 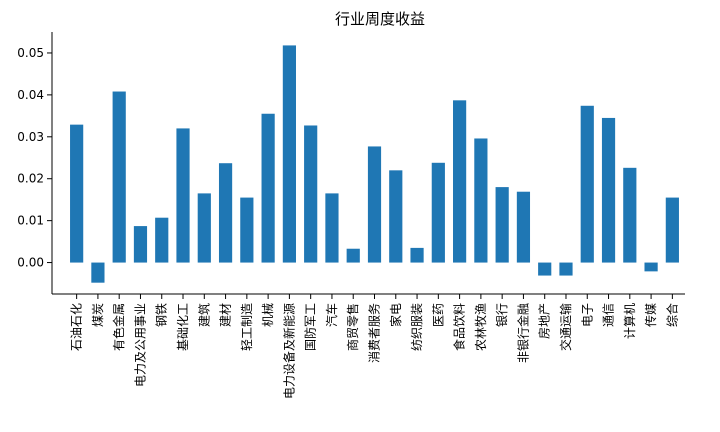 I want to click on x-tick-label: 煤炭, so click(x=98, y=315).